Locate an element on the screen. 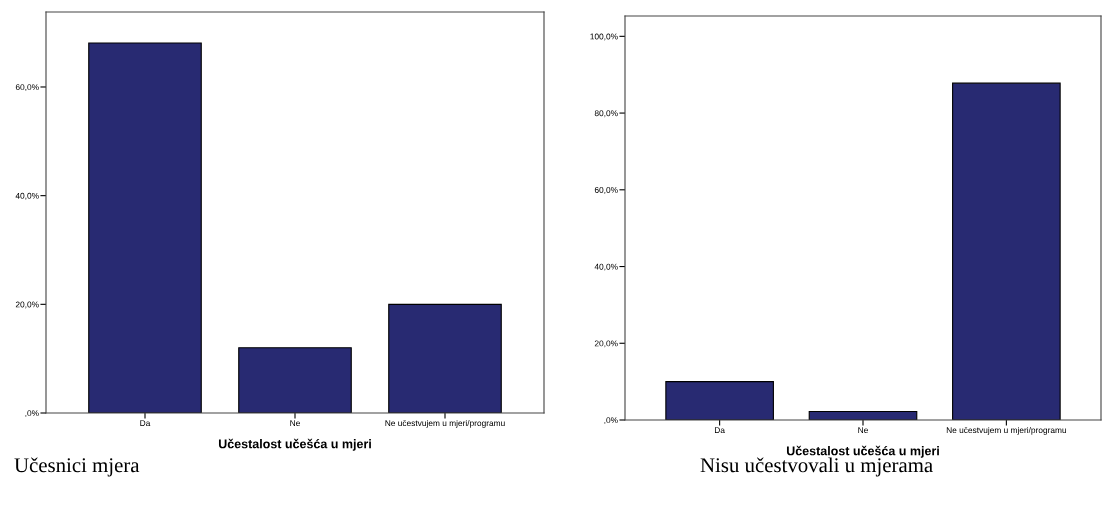  y-tick-label: 100,0% is located at coordinates (604, 37).